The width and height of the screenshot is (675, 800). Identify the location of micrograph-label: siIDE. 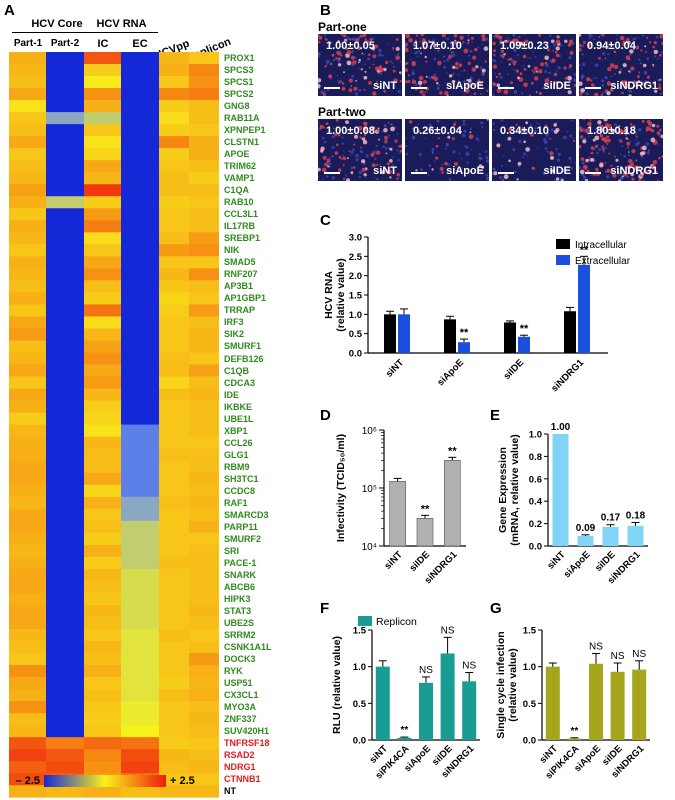
(557, 86).